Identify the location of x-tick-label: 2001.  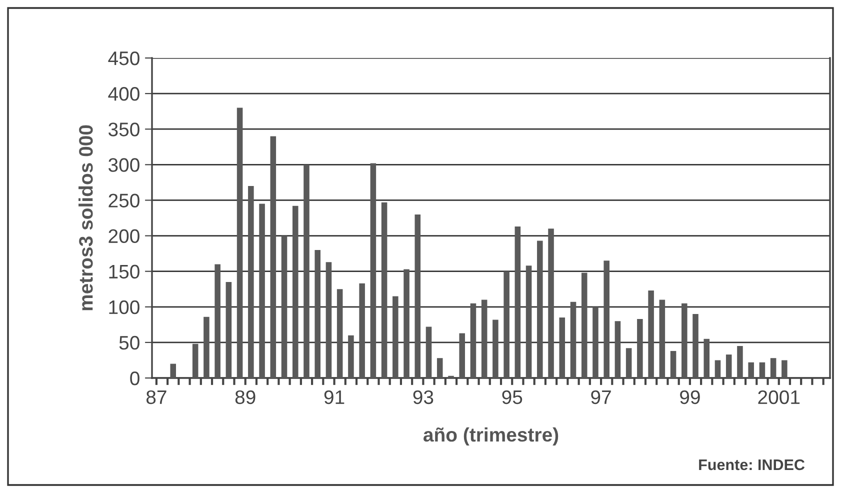
(779, 397).